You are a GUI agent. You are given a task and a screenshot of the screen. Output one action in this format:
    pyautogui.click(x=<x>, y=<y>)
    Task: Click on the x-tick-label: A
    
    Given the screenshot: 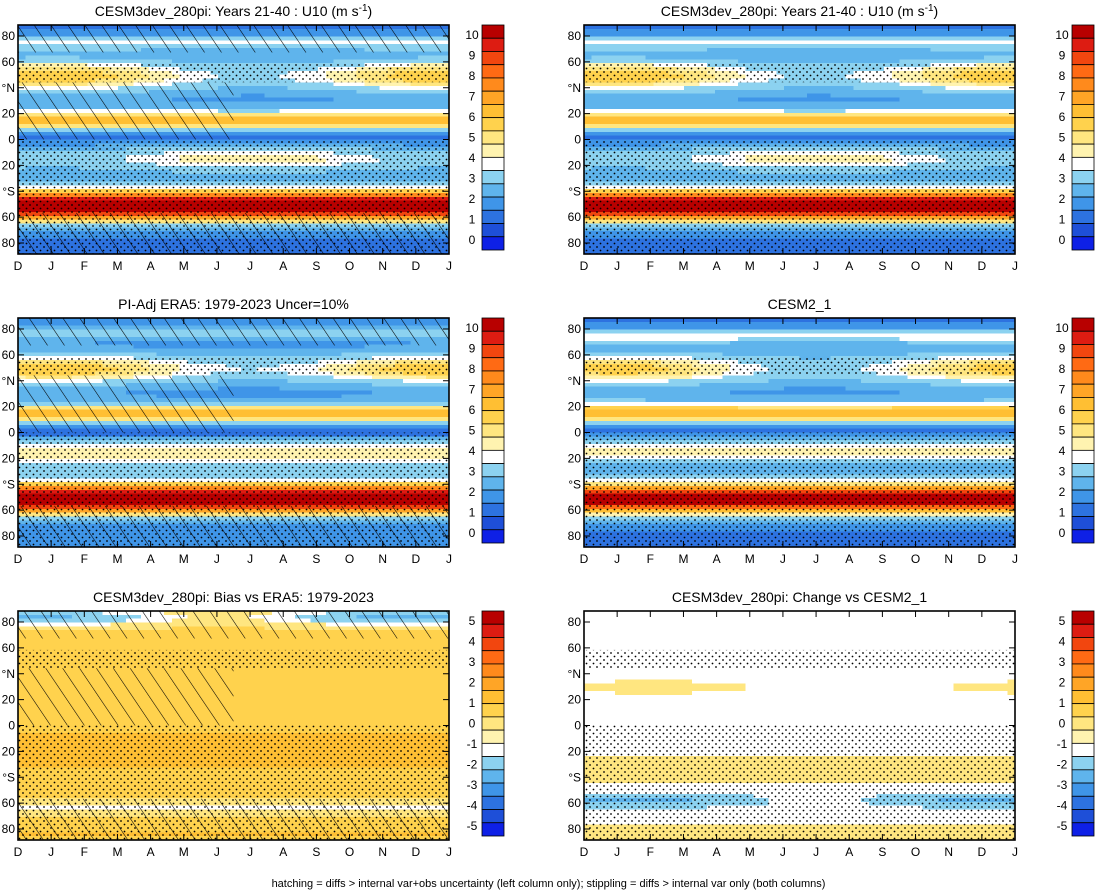 What is the action you would take?
    pyautogui.click(x=151, y=266)
    